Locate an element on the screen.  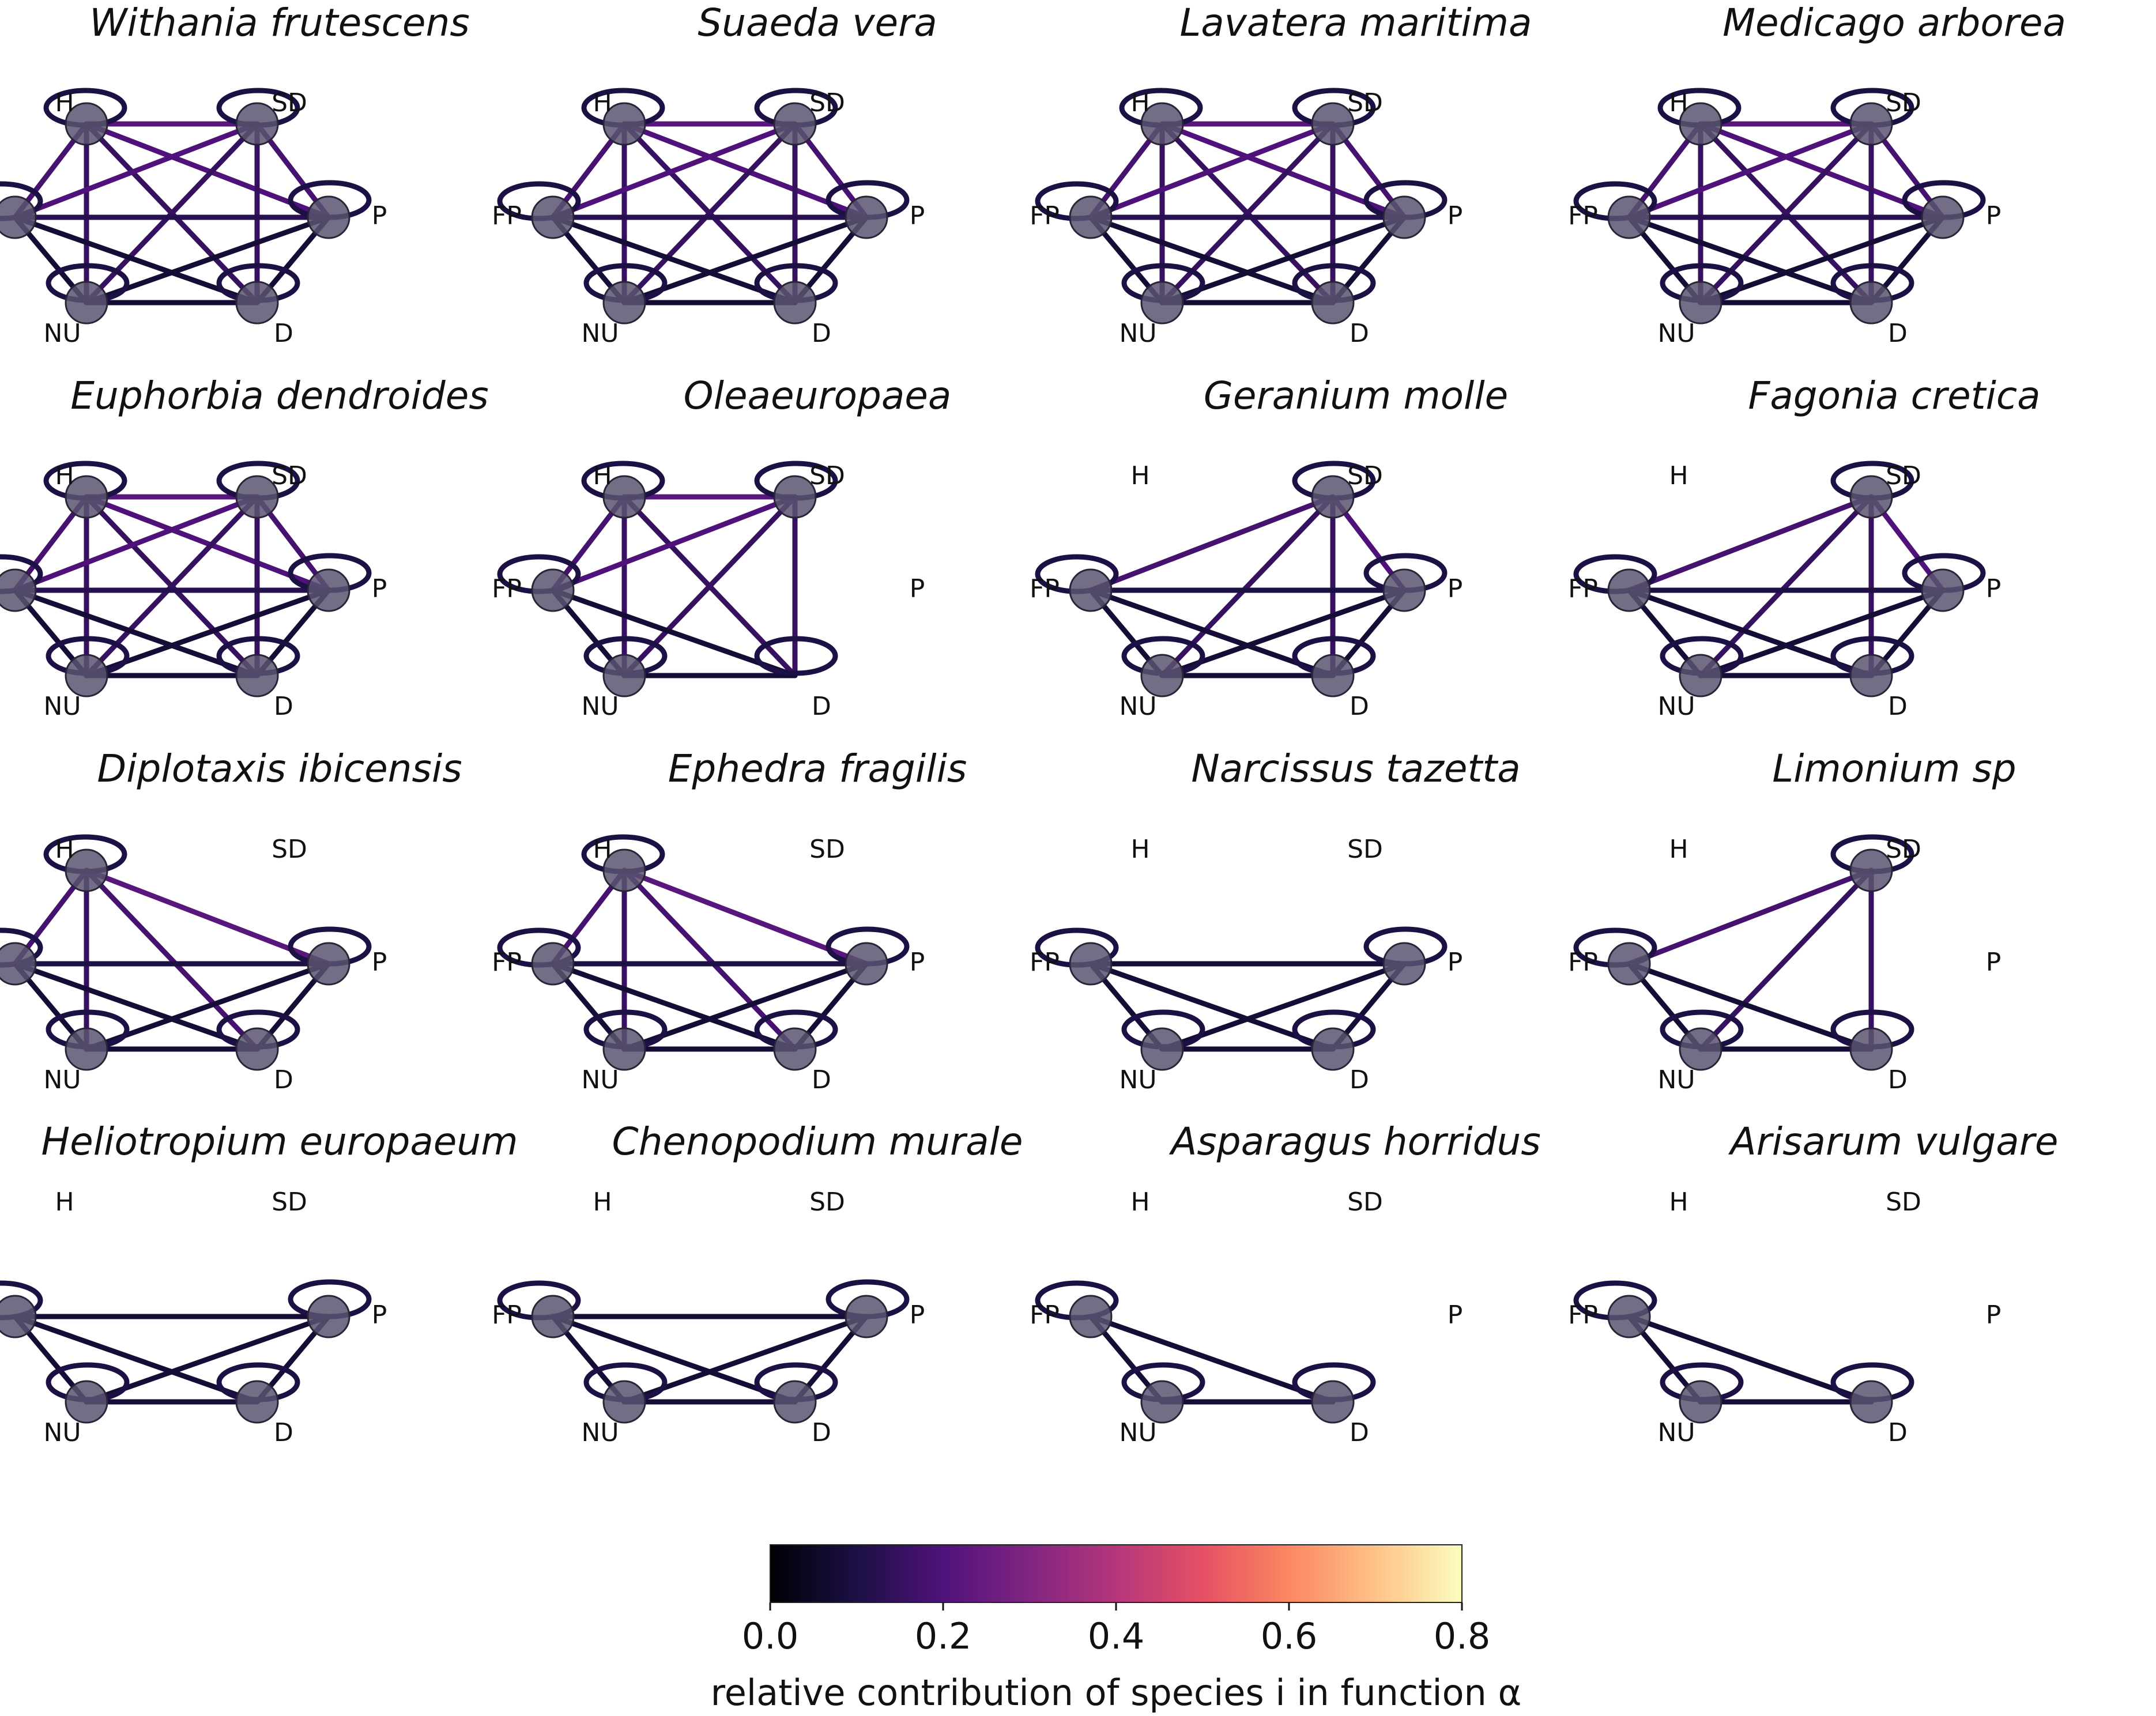
panel-oleaeuropaea: Oleaeuropaea H SD FP P NU D is located at coordinates (721, 547).